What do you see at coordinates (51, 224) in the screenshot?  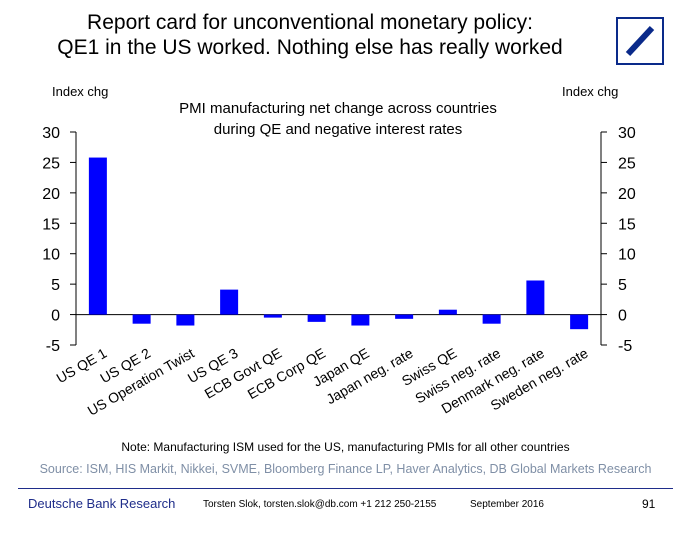 I see `y-tick-label-left: 15` at bounding box center [51, 224].